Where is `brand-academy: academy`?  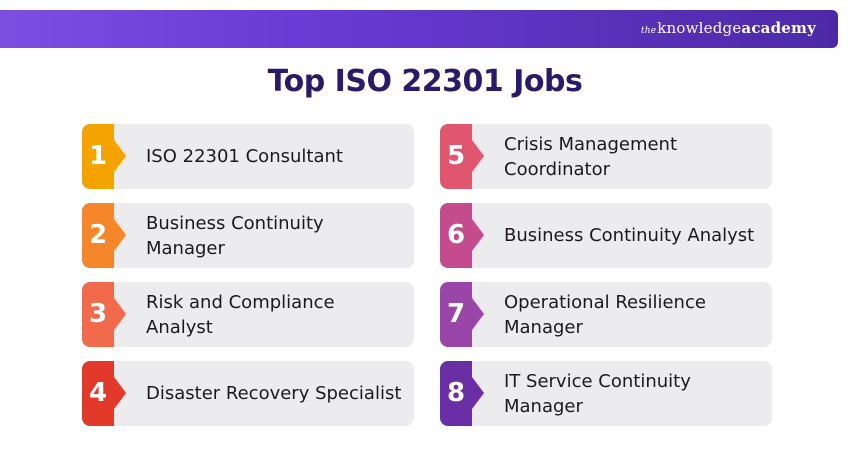
brand-academy: academy is located at coordinates (778, 28).